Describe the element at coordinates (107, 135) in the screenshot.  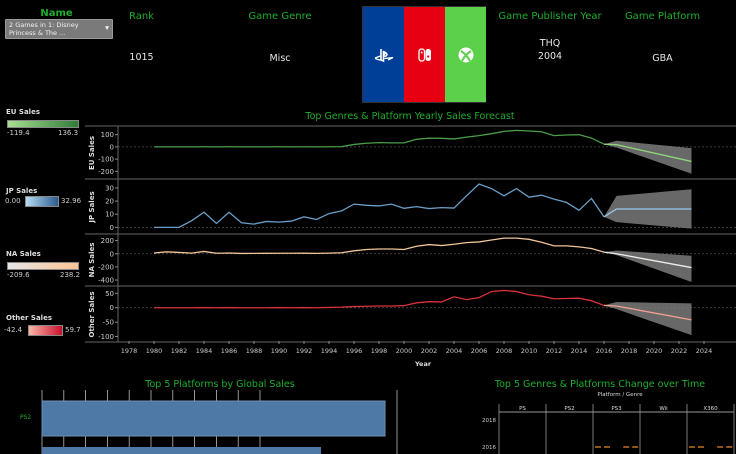
I see `y-tick-label: 100` at that location.